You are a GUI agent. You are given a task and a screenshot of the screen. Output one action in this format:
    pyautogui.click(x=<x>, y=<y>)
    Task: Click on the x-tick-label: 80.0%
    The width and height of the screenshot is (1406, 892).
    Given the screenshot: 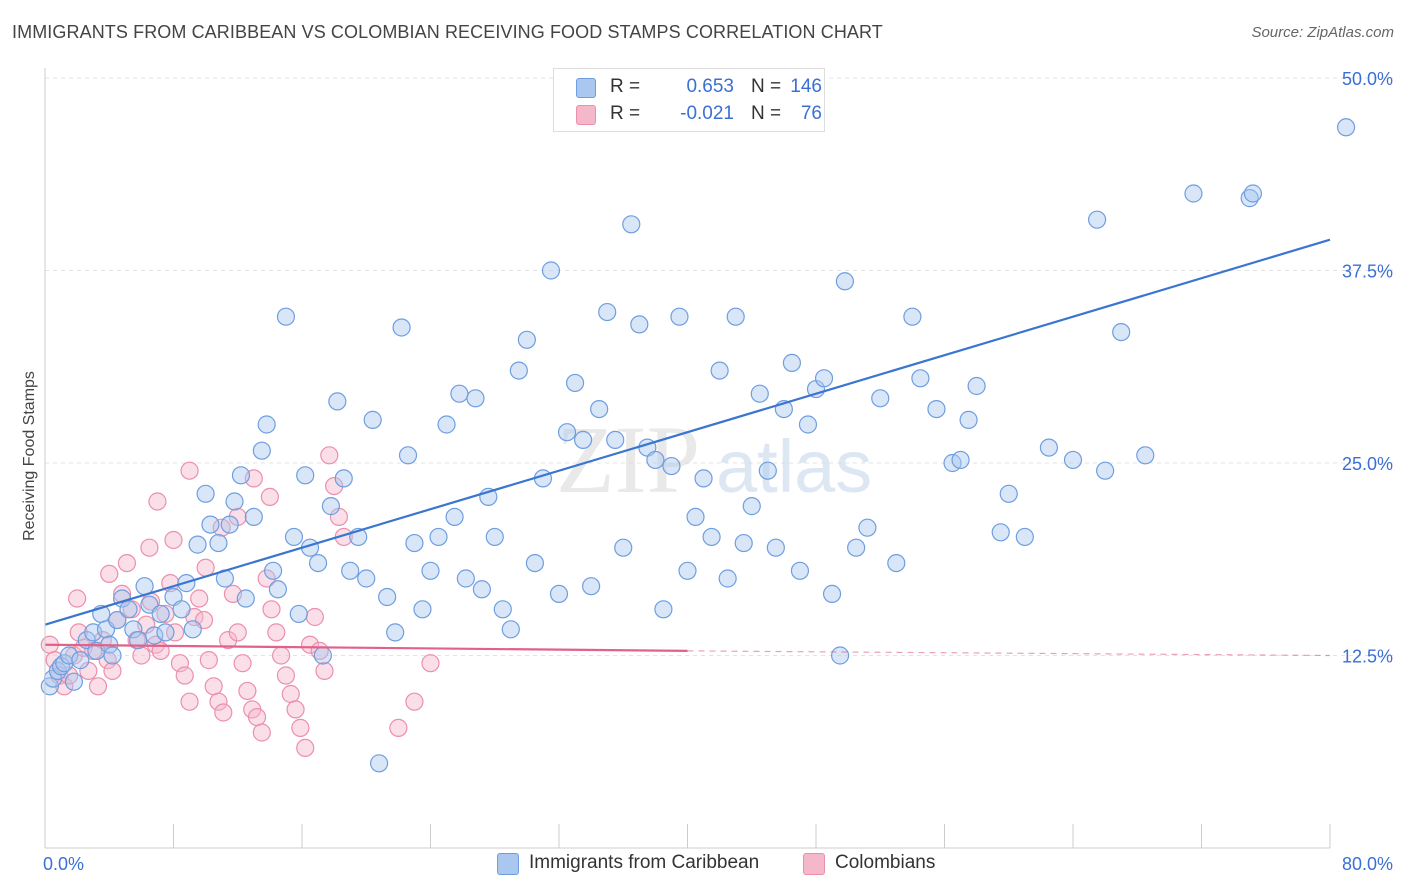 What is the action you would take?
    pyautogui.click(x=1367, y=864)
    